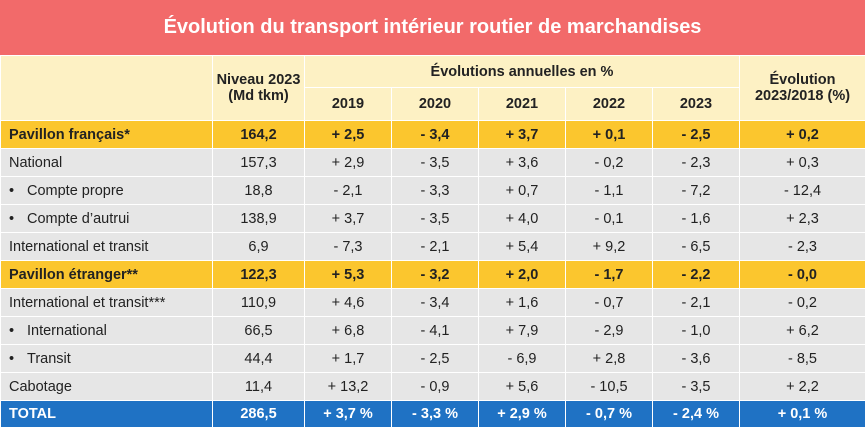 The height and width of the screenshot is (428, 865). What do you see at coordinates (348, 247) in the screenshot?
I see `cell-y2019: - 7,3` at bounding box center [348, 247].